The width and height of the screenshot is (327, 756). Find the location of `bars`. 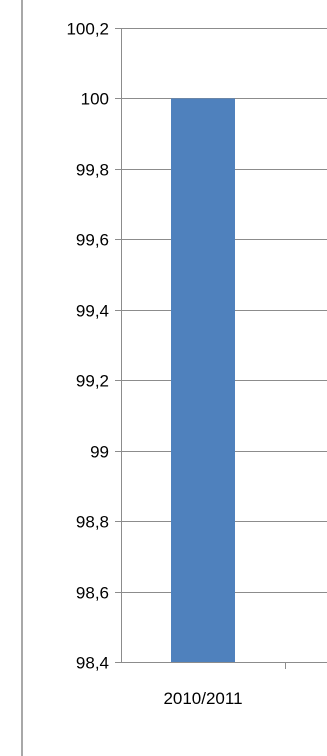

bars is located at coordinates (203, 380).